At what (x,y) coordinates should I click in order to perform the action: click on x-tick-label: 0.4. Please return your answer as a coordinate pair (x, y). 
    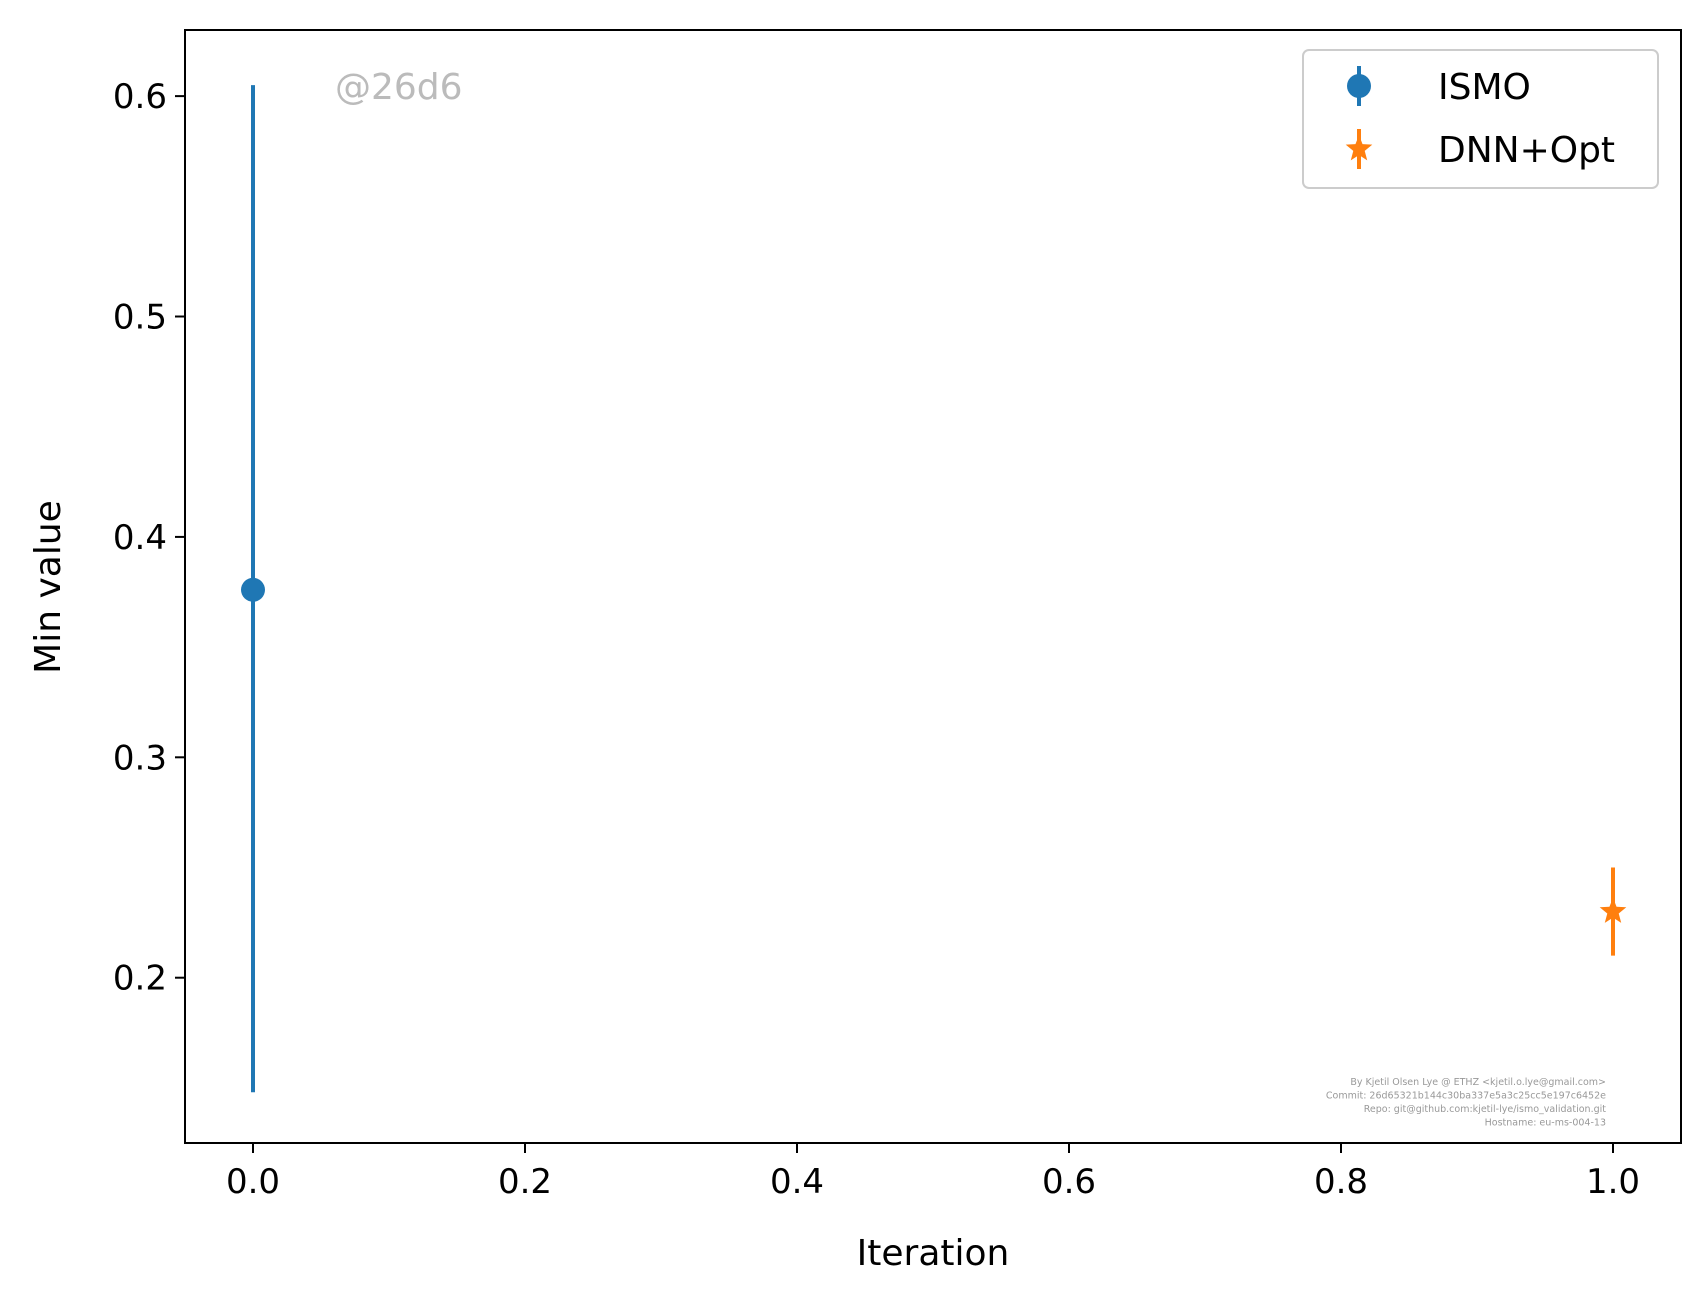
    Looking at the image, I should click on (797, 1182).